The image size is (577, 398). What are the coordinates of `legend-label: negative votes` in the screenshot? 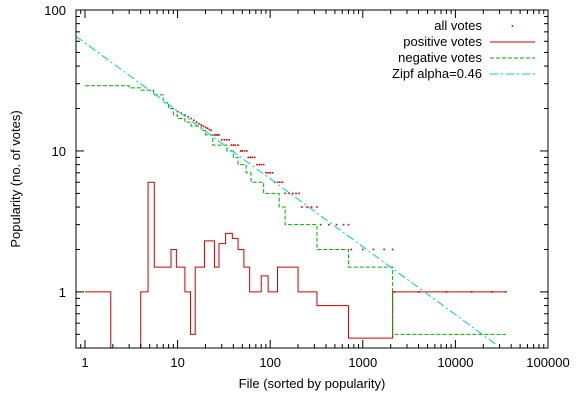 It's located at (440, 57).